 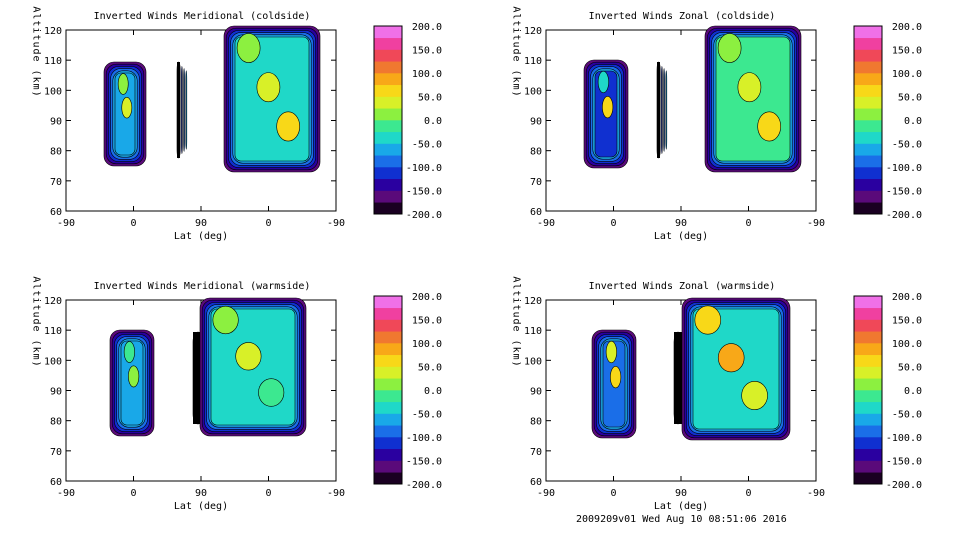 I want to click on chart-title: Inverted Winds Zonal (coldside), so click(x=682, y=16).